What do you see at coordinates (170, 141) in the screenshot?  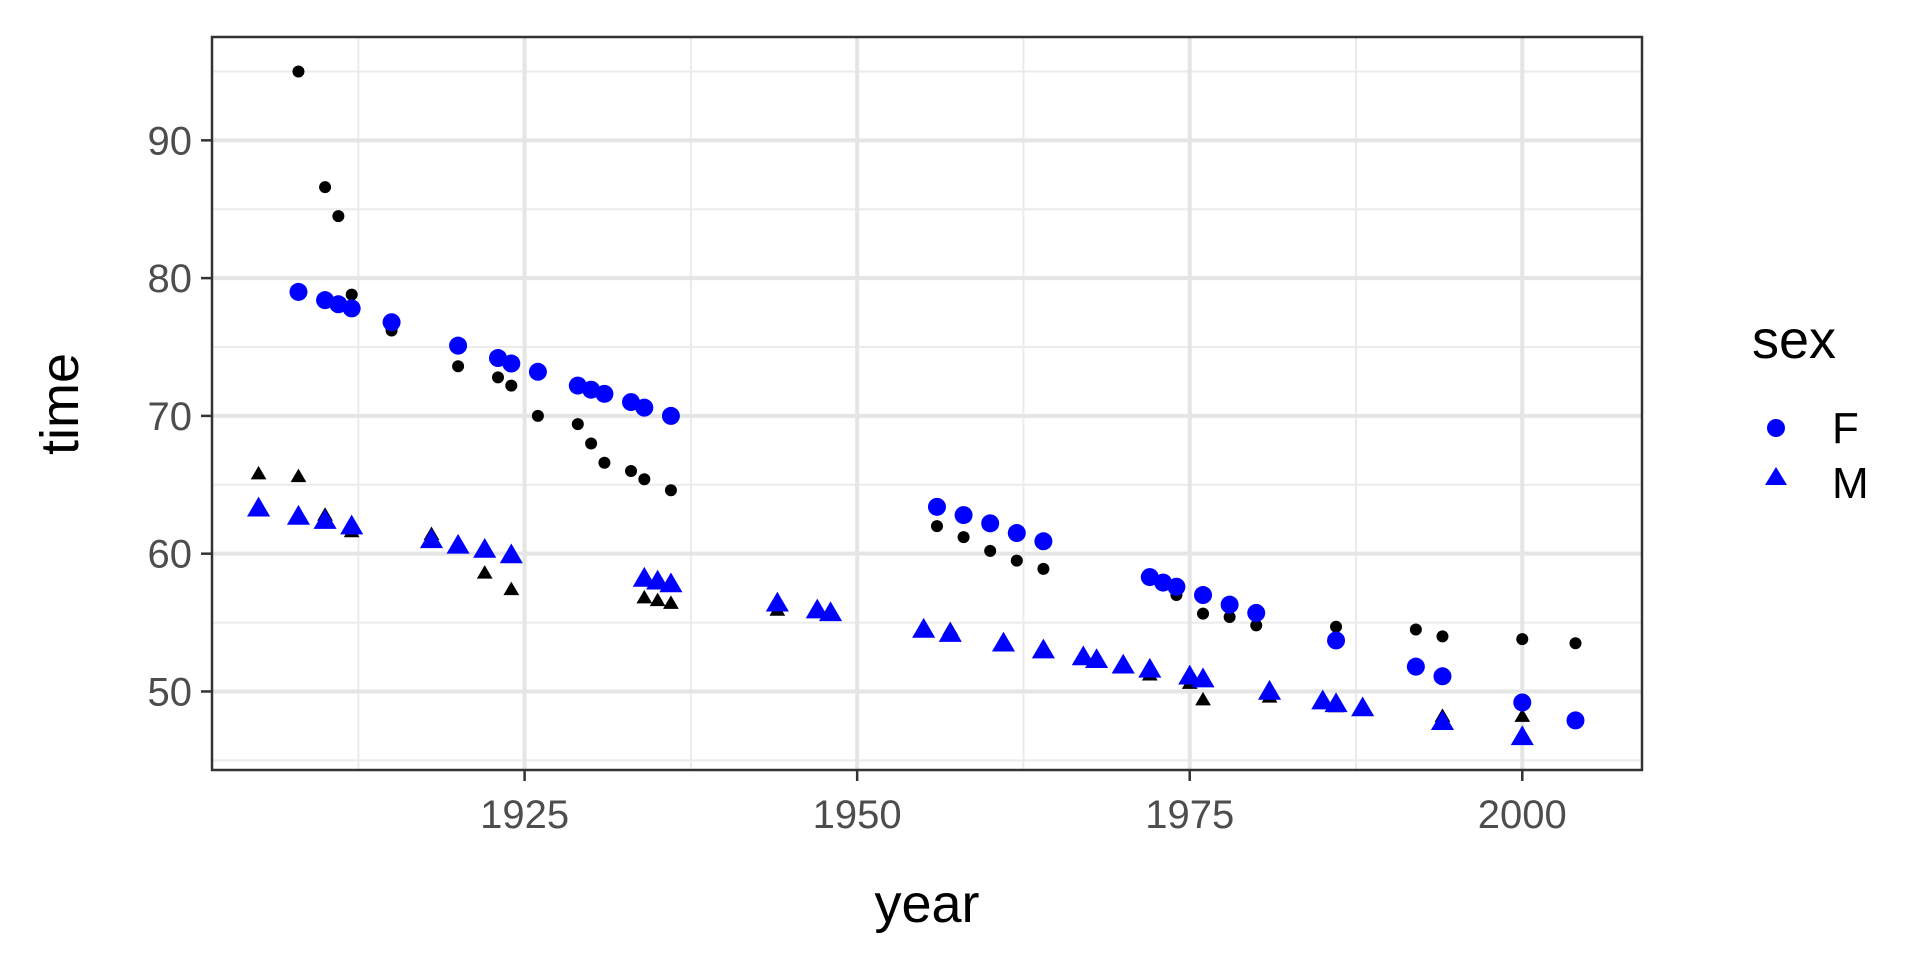 I see `y-tick-label: 90` at bounding box center [170, 141].